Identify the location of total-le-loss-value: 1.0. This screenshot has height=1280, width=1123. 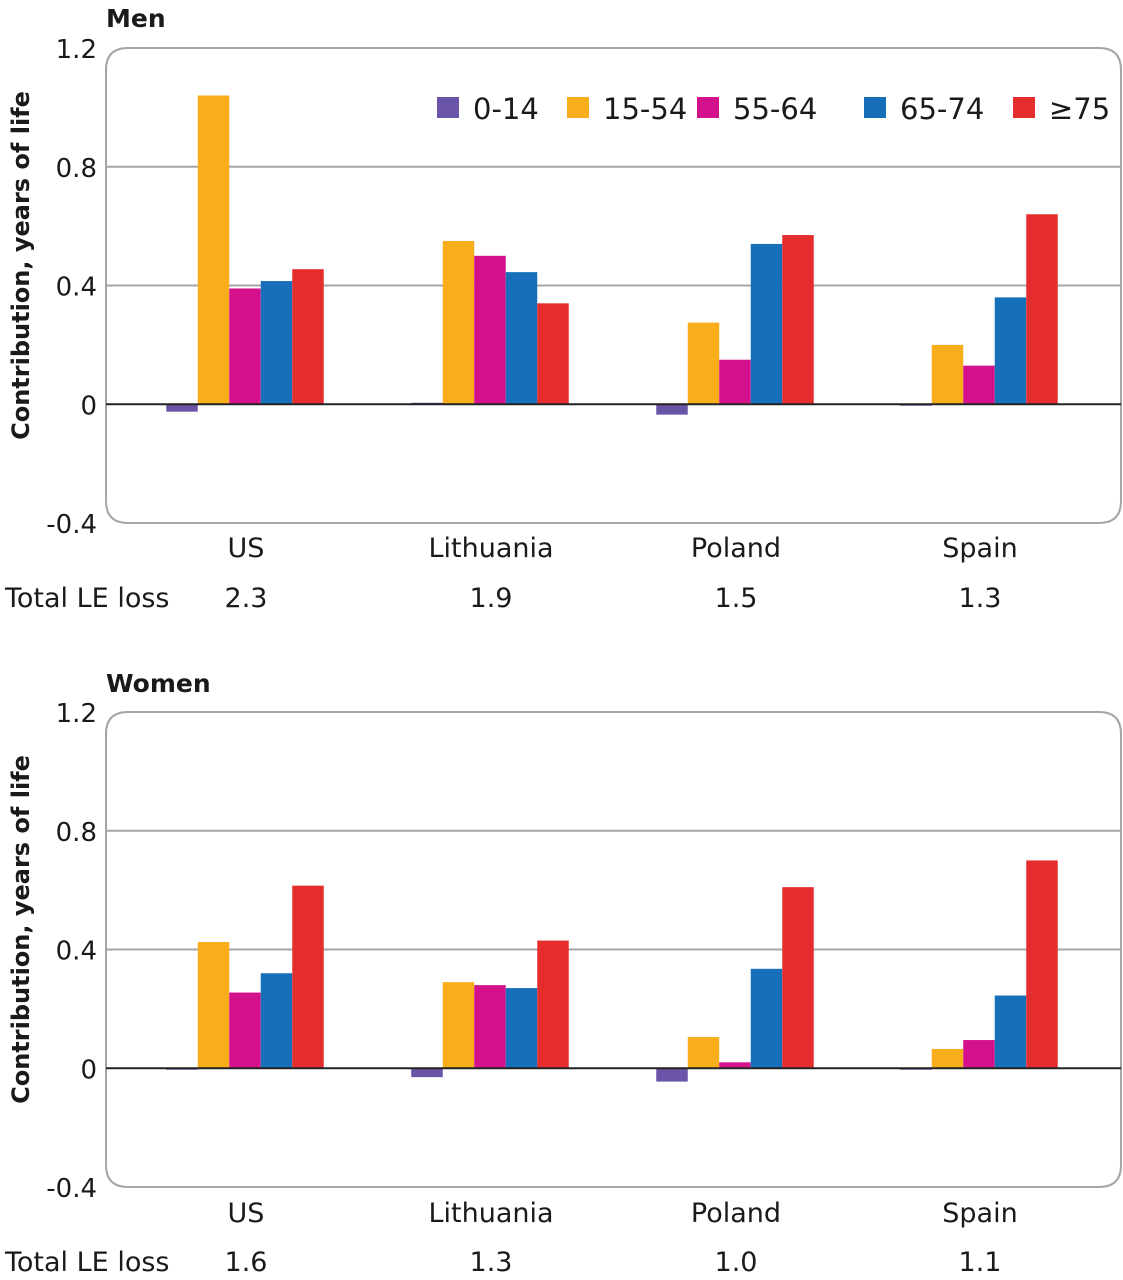
(736, 1262).